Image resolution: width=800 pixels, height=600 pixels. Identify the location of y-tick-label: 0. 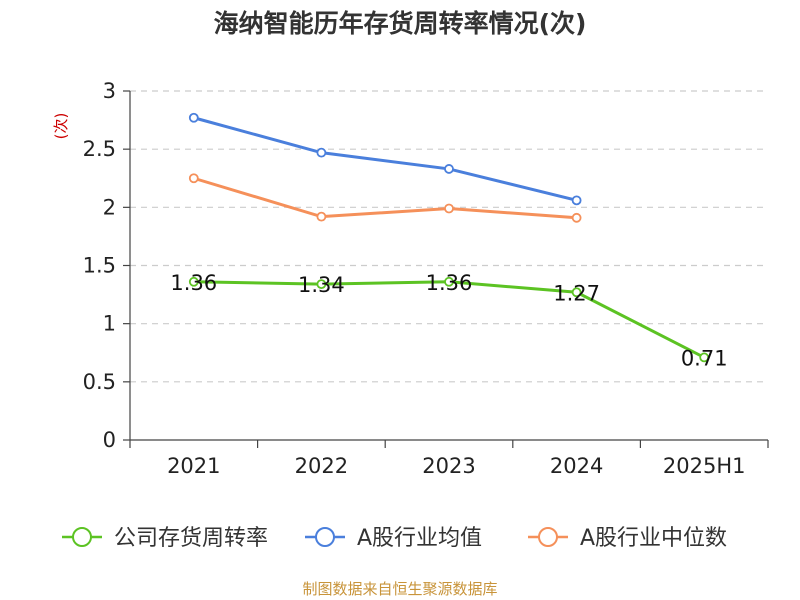
(109, 440).